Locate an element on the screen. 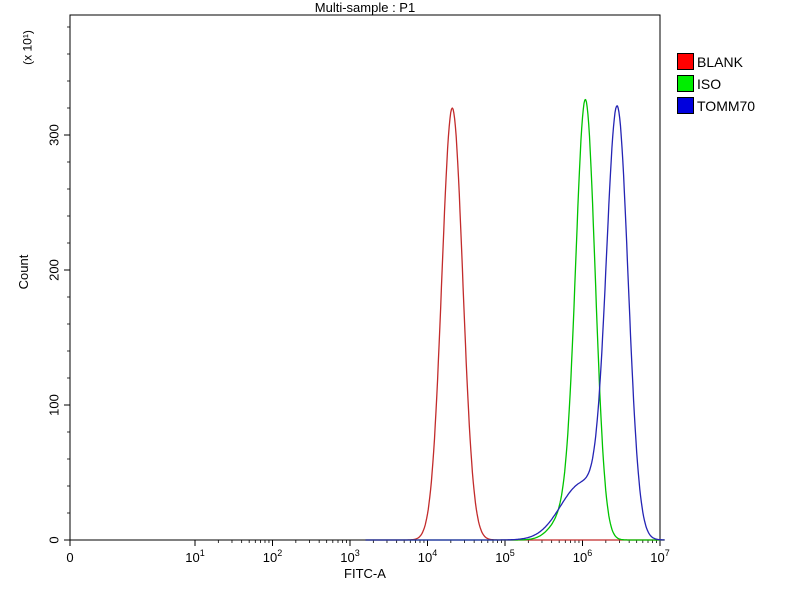 The height and width of the screenshot is (600, 800). legend-label: BLANK is located at coordinates (720, 61).